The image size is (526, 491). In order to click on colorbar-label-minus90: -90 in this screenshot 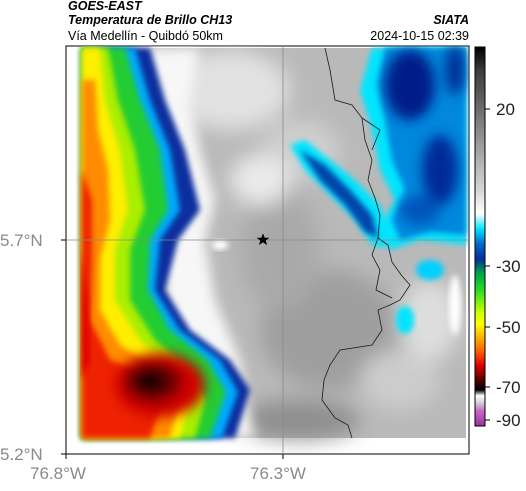, I will do `click(508, 420)`.